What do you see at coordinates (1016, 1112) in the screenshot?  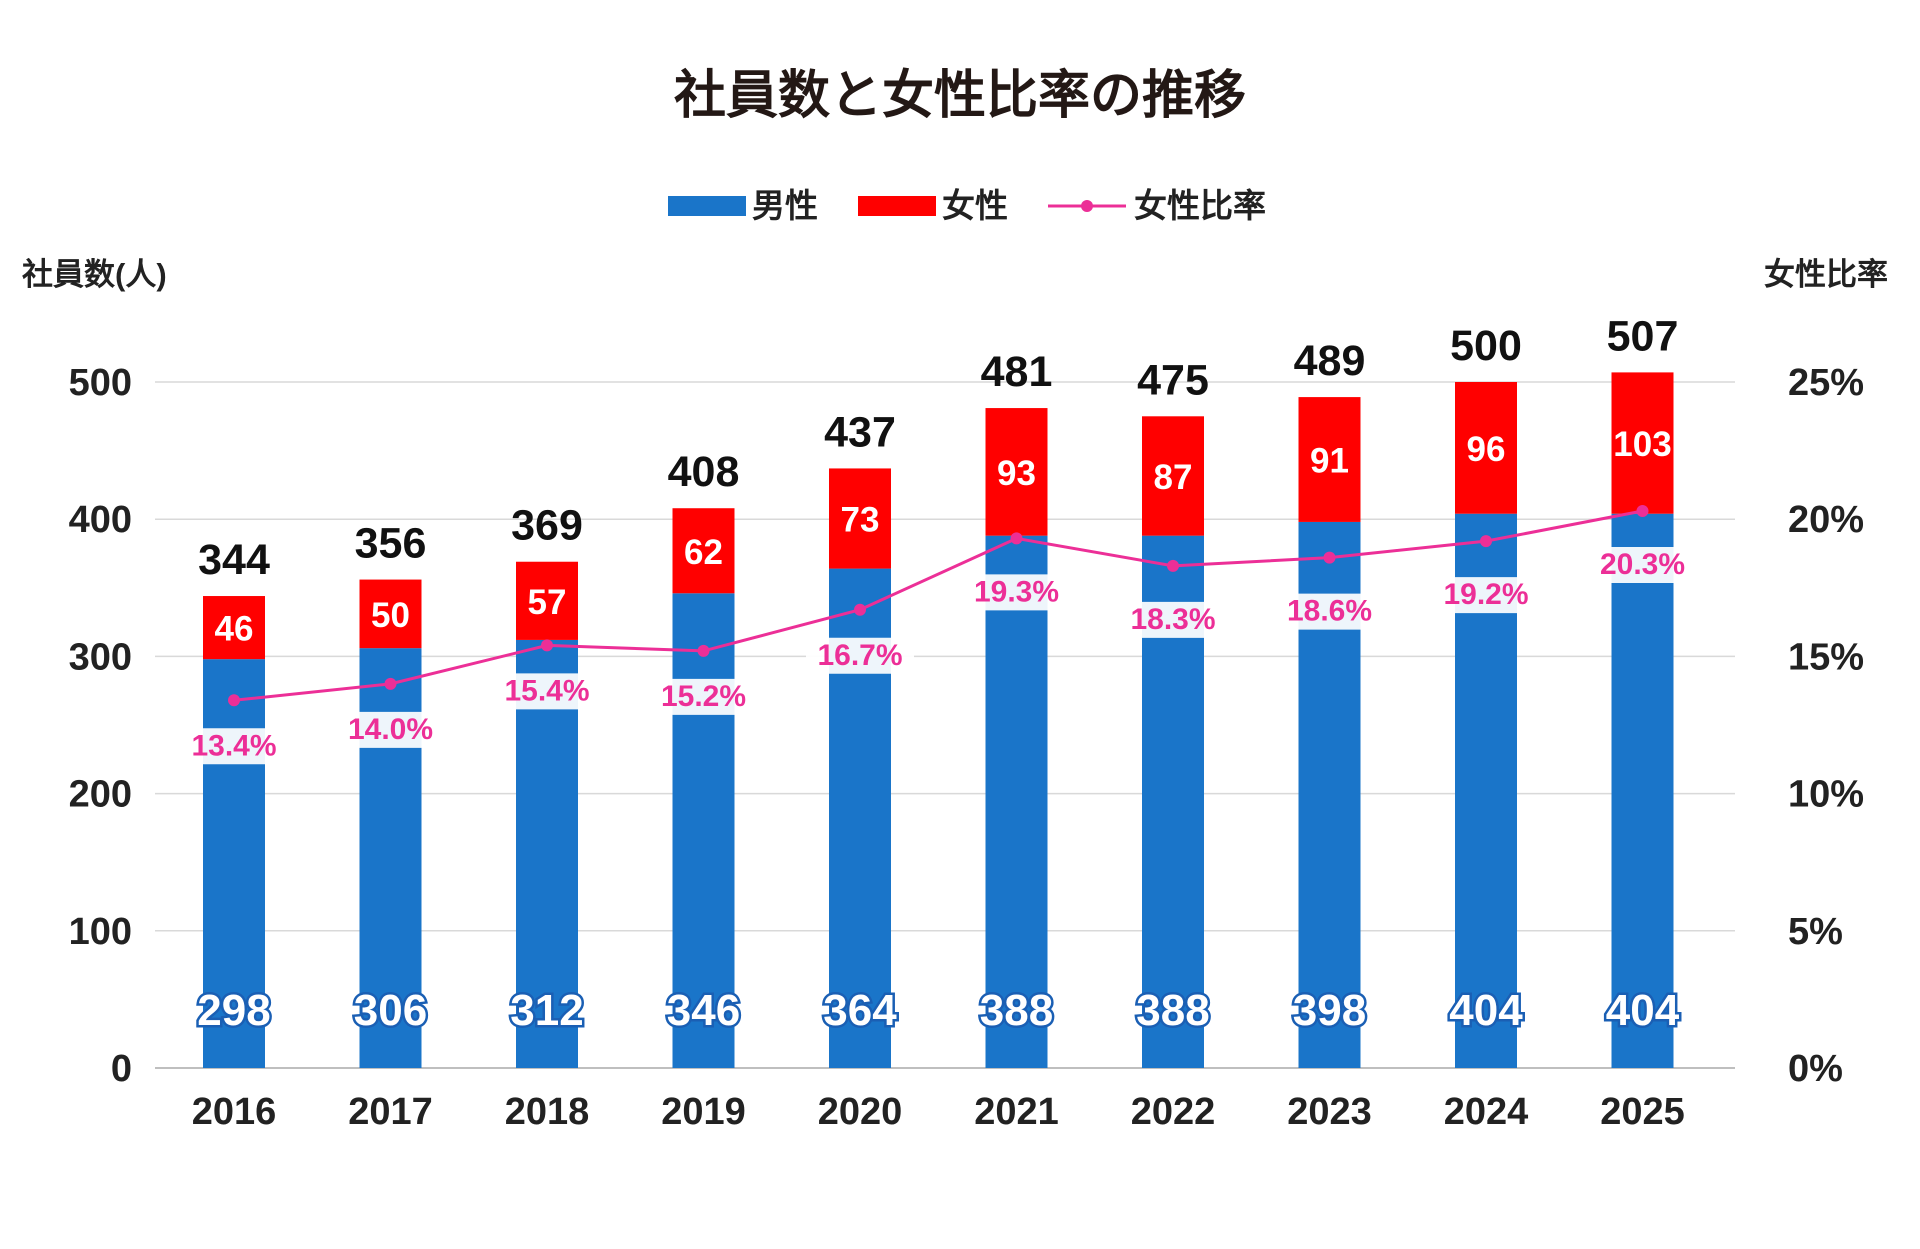 I see `x-tick-label: 2021` at bounding box center [1016, 1112].